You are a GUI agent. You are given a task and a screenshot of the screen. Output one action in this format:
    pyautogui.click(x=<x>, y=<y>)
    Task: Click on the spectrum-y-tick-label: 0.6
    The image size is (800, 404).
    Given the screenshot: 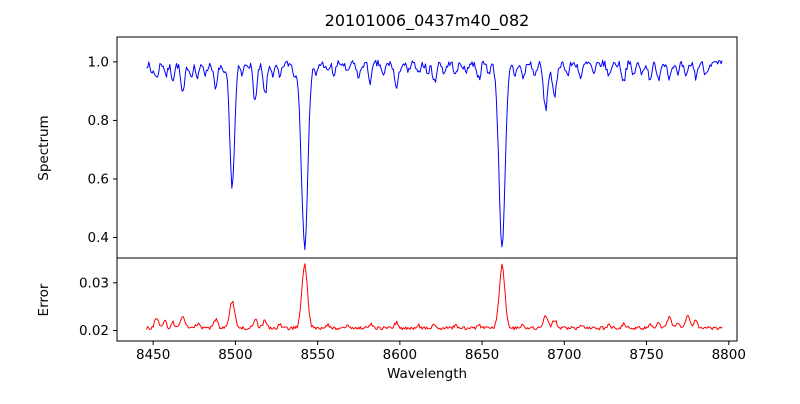 What is the action you would take?
    pyautogui.click(x=98, y=179)
    